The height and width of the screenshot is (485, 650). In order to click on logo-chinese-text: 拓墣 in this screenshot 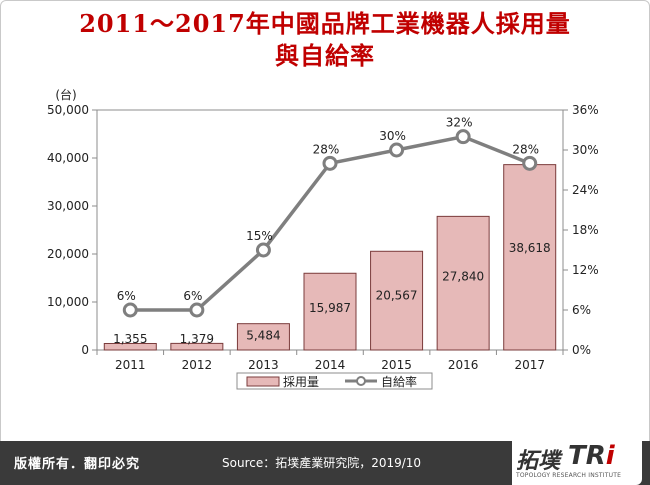, I will do `click(538, 461)`.